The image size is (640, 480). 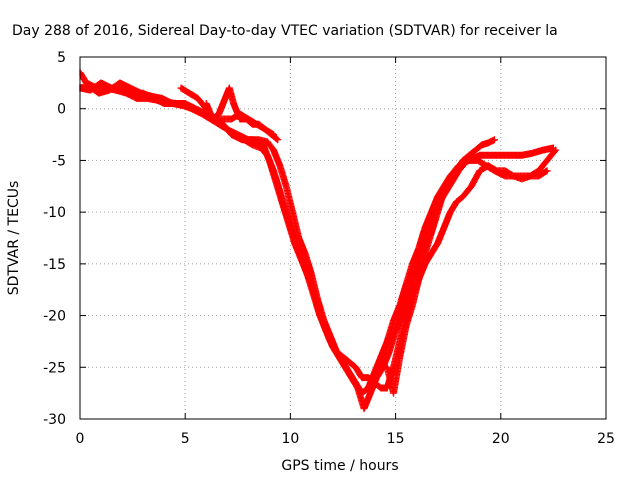 What do you see at coordinates (54, 317) in the screenshot?
I see `y-tick-label: -20` at bounding box center [54, 317].